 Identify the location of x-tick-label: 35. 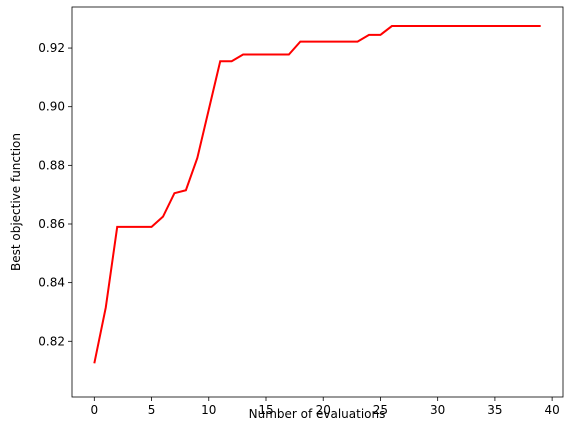
(494, 410).